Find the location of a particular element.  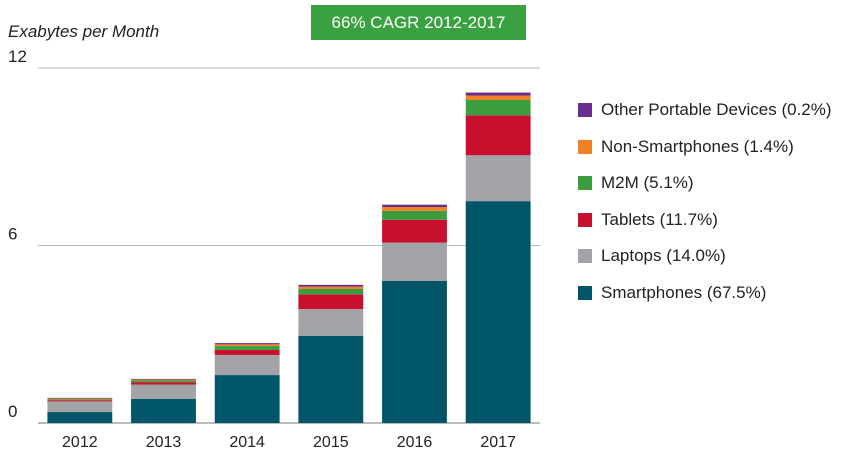

bar-stack-2015 is located at coordinates (331, 353).